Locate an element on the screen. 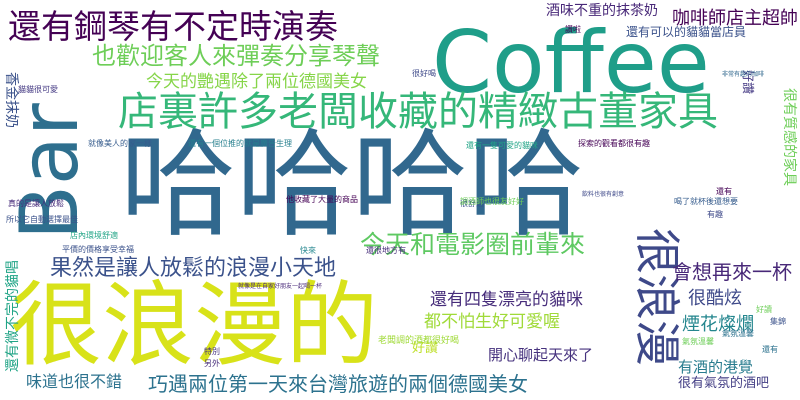 This screenshot has width=800, height=400. word: 他收藏了大量的商品 is located at coordinates (322, 199).